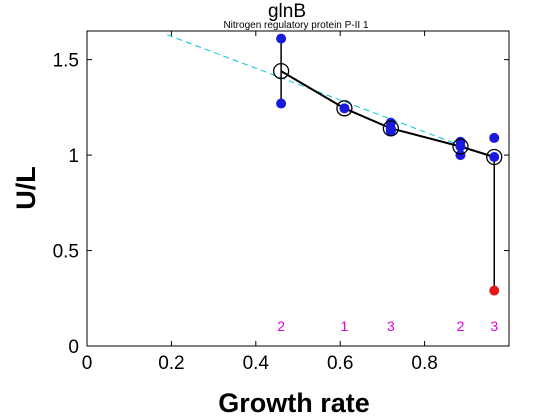  Describe the element at coordinates (340, 363) in the screenshot. I see `x-tick-label-3: 0.6` at that location.